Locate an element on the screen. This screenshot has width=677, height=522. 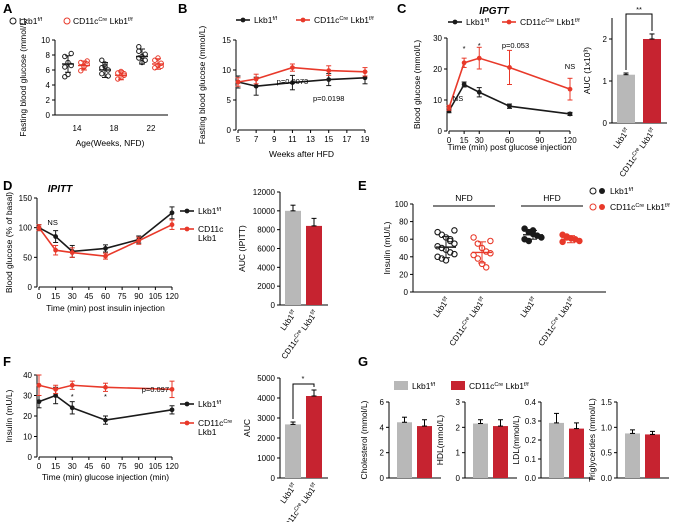
x-tick-label: 120 is located at coordinates (172, 466).